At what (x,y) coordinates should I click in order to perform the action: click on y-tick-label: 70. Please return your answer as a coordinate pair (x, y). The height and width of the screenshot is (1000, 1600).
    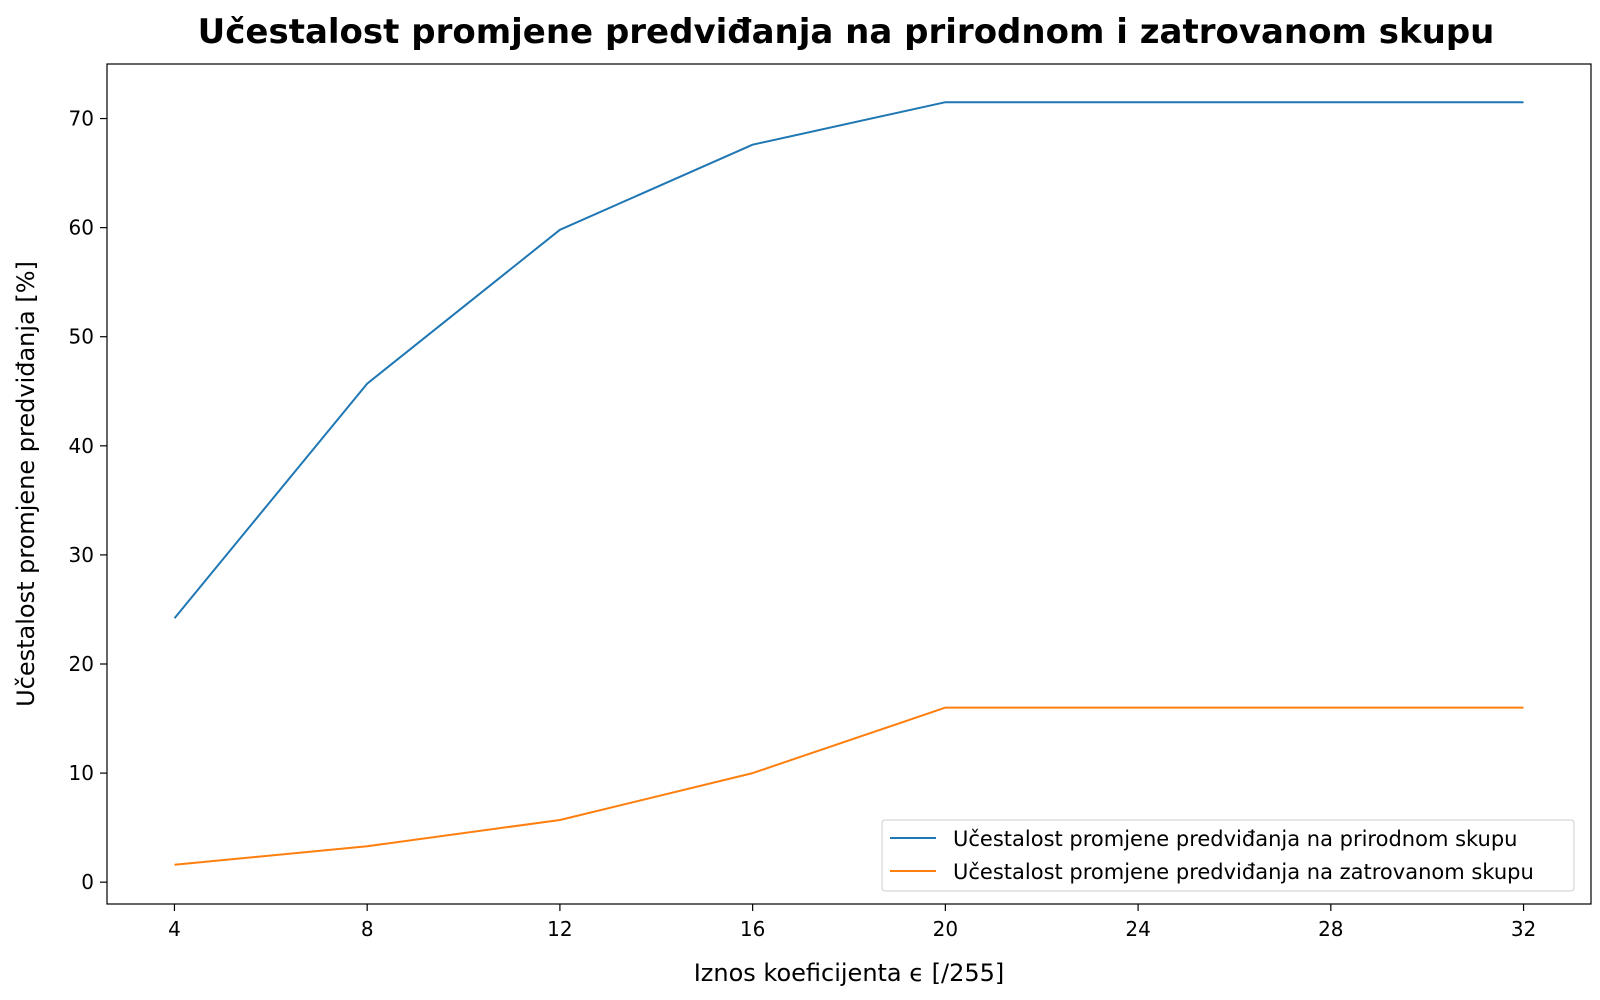
    Looking at the image, I should click on (81, 119).